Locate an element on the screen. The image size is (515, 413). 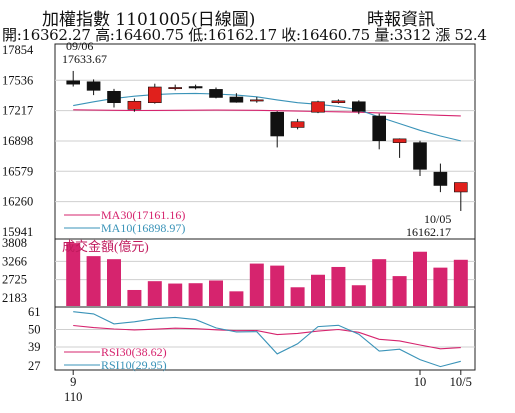
price-y-tick: 17536 is located at coordinates (17, 80).